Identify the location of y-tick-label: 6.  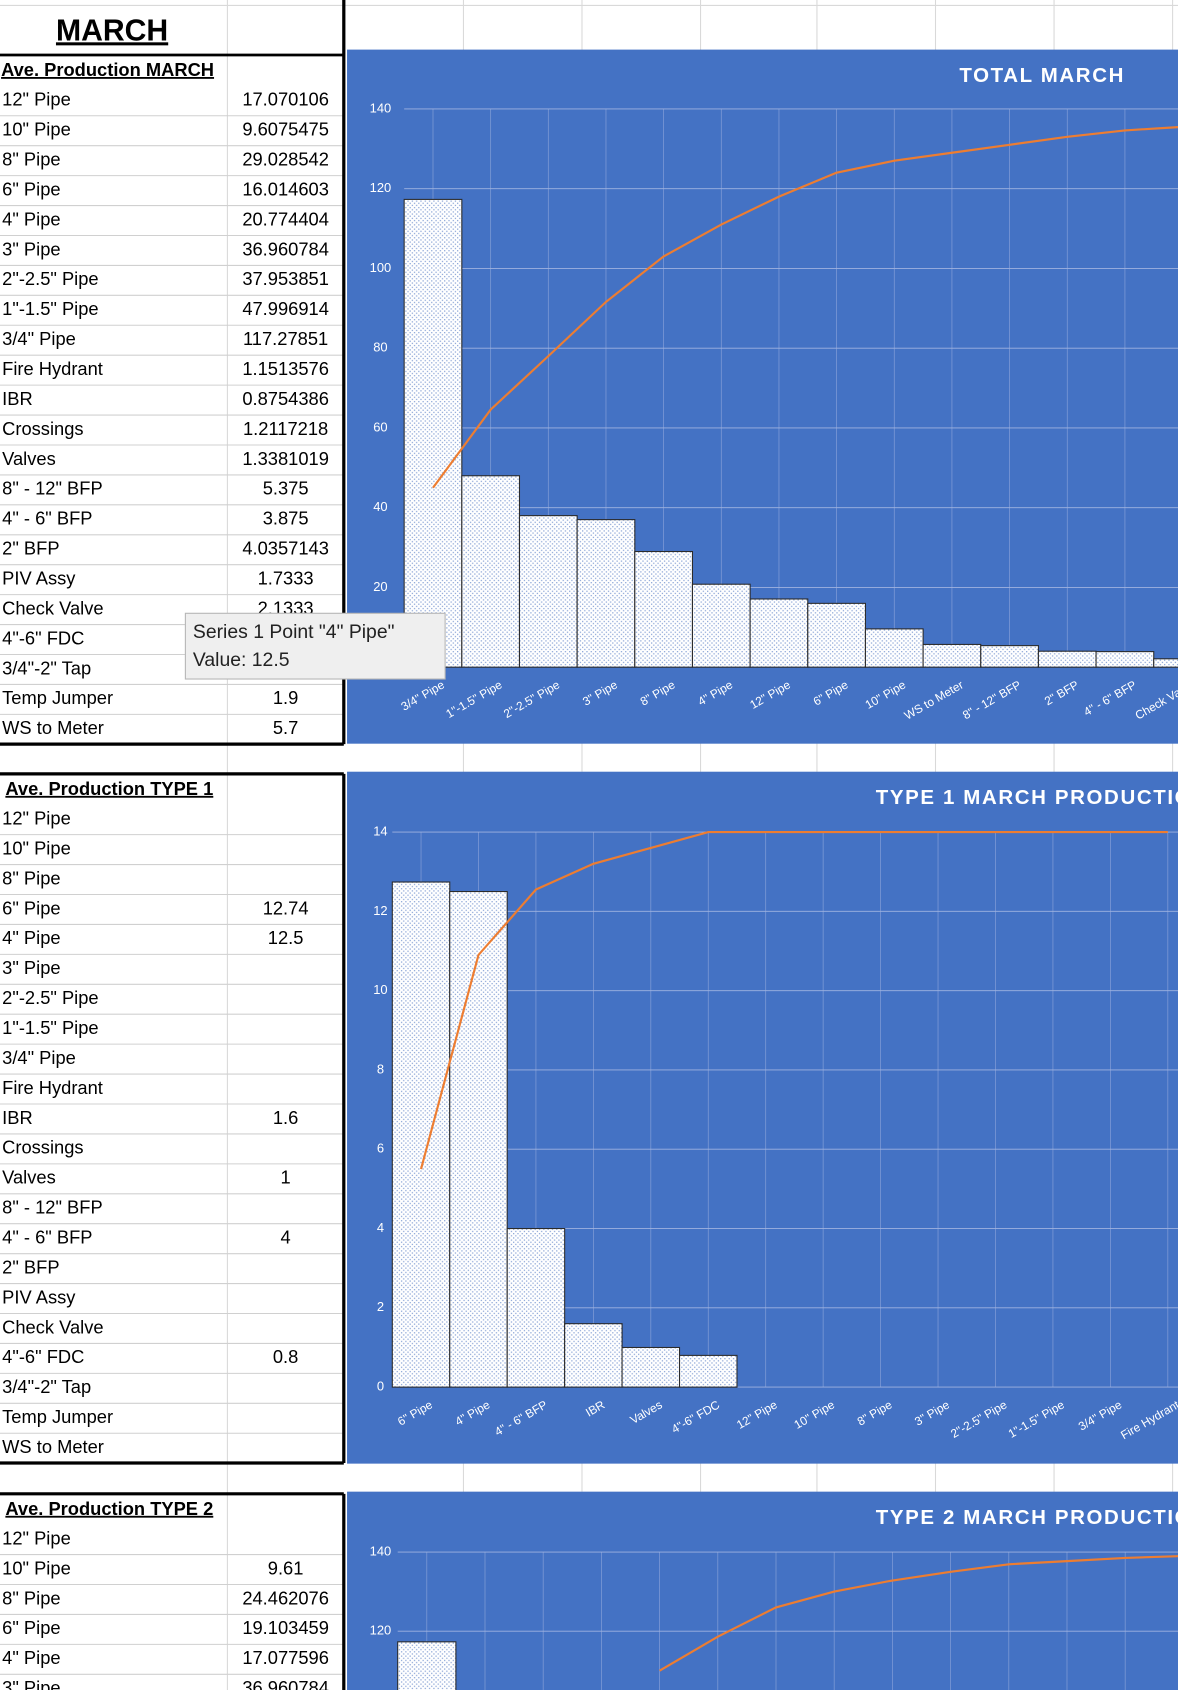
(380, 1148).